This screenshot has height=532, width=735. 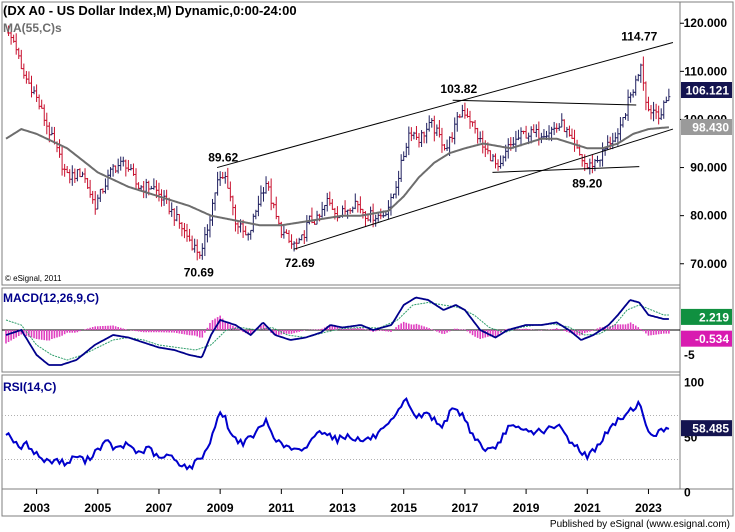 I want to click on x-tick-label: 2017, so click(x=465, y=508).